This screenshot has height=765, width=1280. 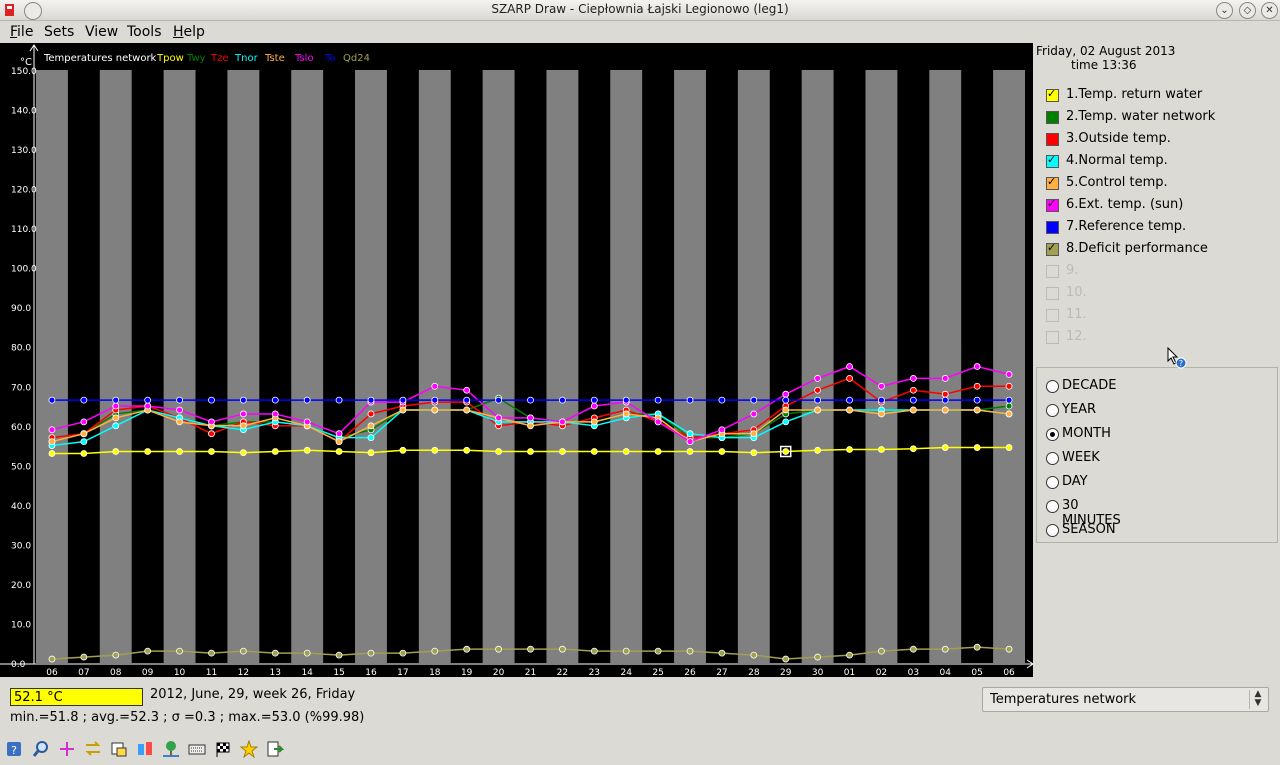 I want to click on star-icon, so click(x=249, y=749).